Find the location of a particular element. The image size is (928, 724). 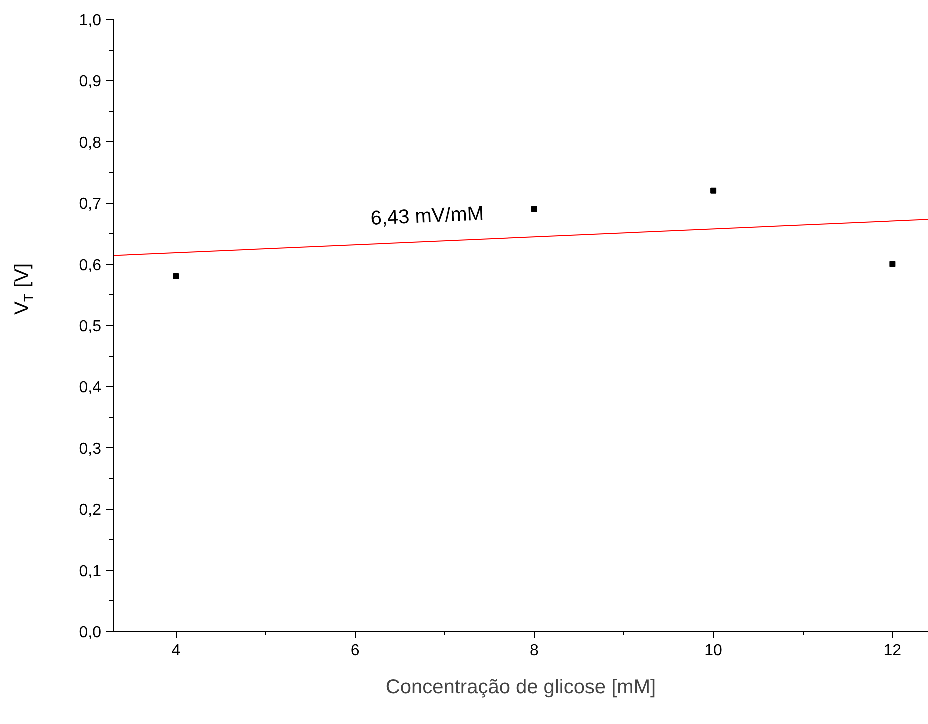

y-tick-label: 0,5 is located at coordinates (90, 327).